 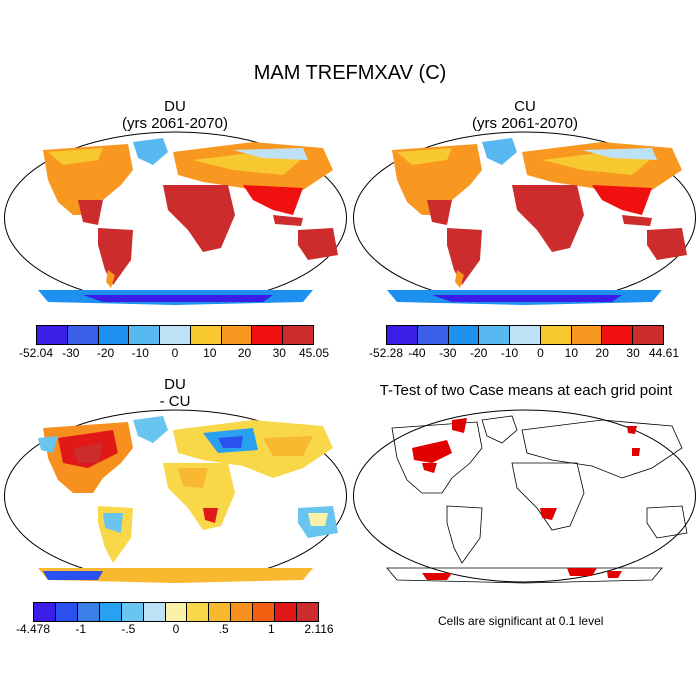 I want to click on panel-du-subtitle: (yrs 2061-2070), so click(x=175, y=123).